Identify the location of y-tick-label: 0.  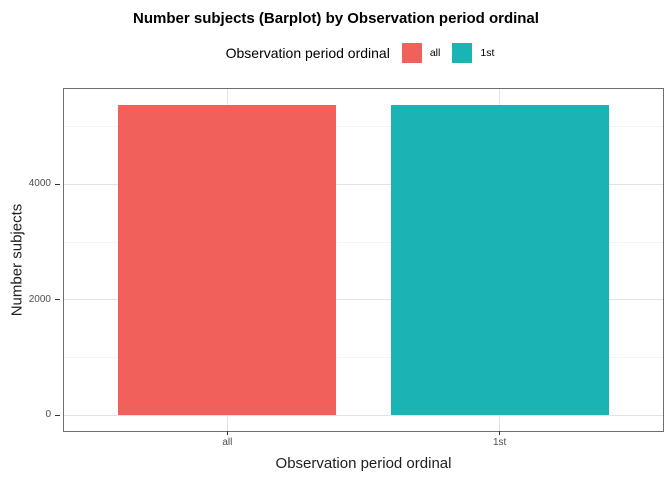
(48, 415).